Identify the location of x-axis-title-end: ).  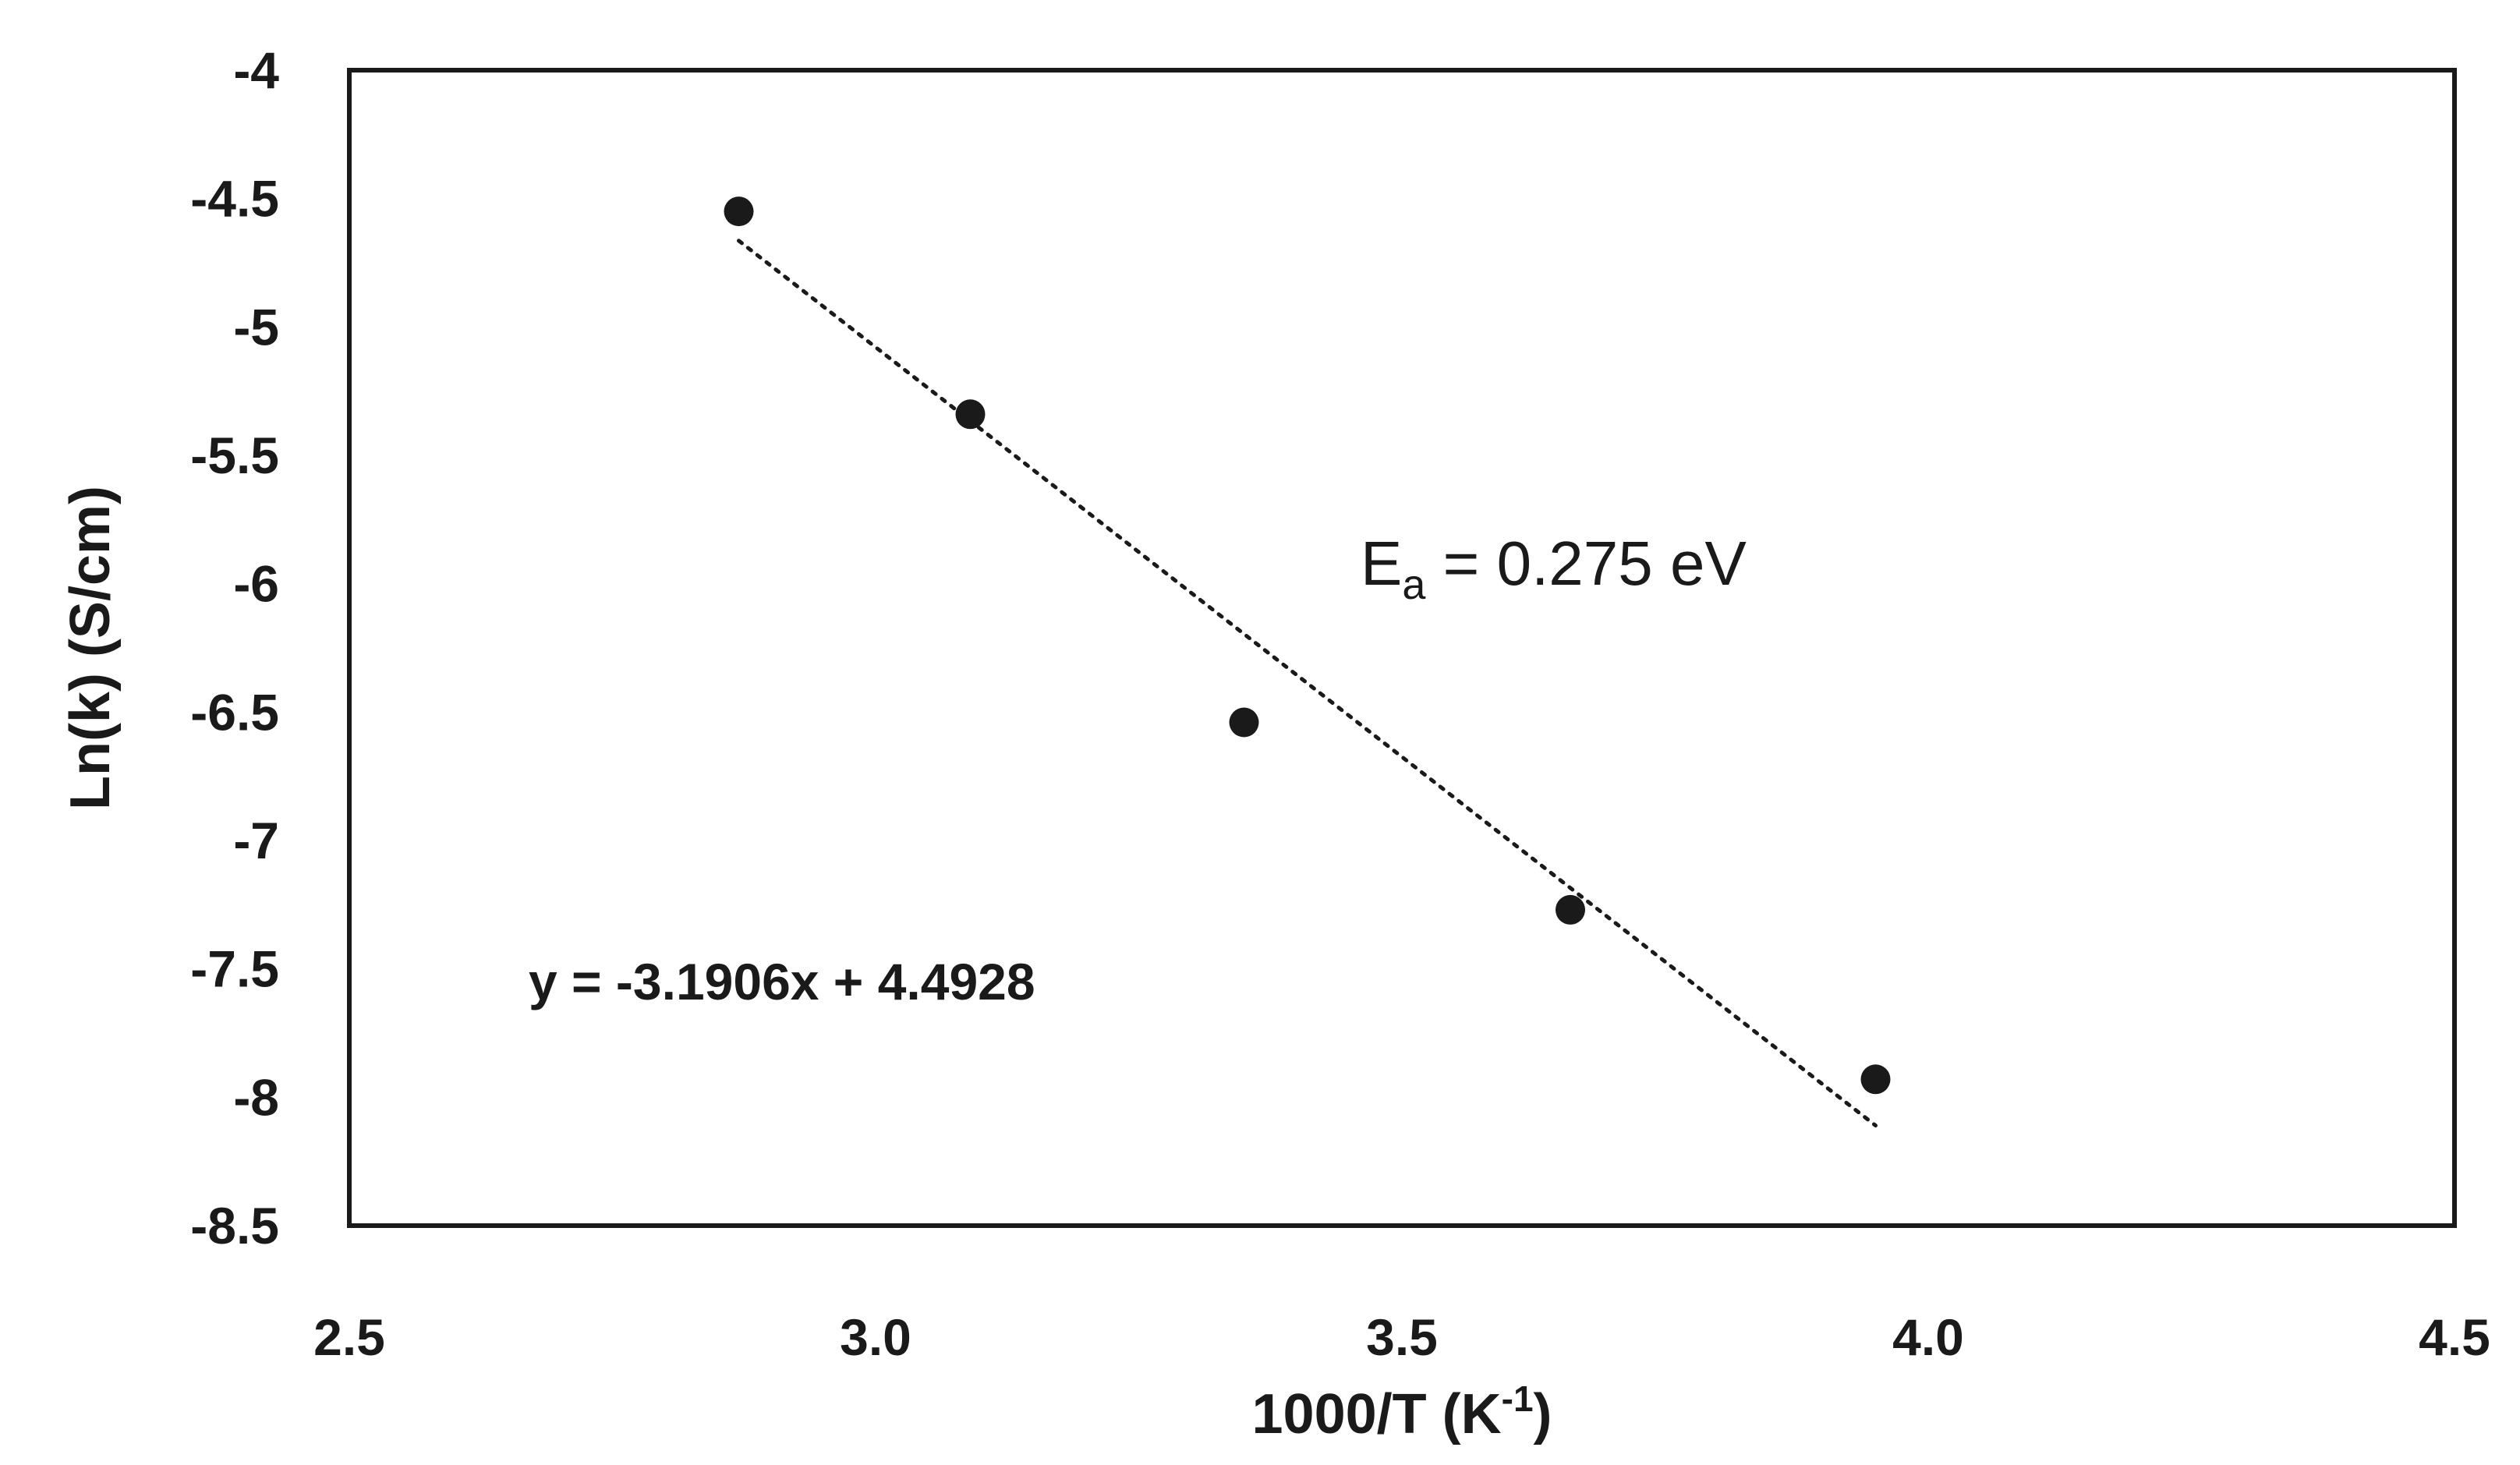
(1543, 1414).